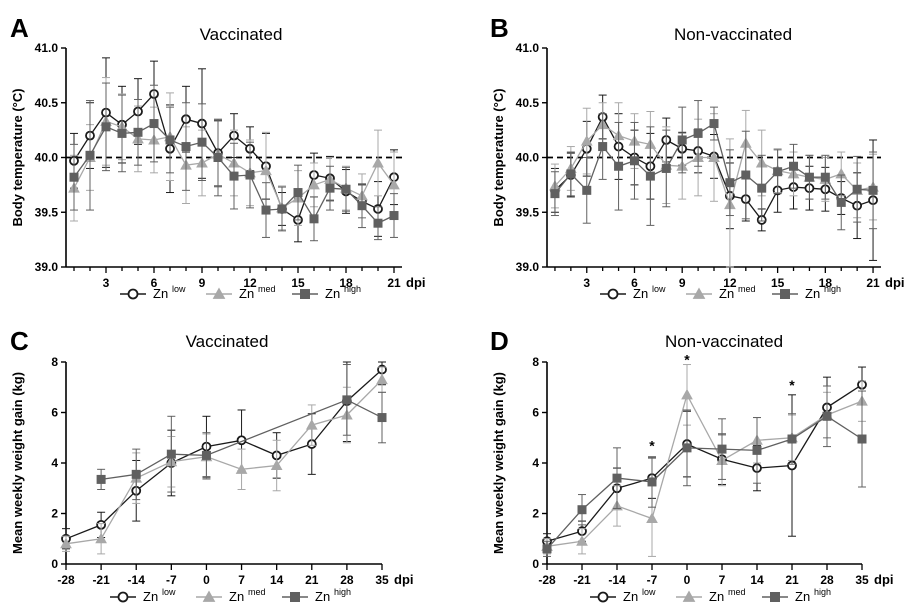  What do you see at coordinates (137, 580) in the screenshot?
I see `x-tick-label: -14` at bounding box center [137, 580].